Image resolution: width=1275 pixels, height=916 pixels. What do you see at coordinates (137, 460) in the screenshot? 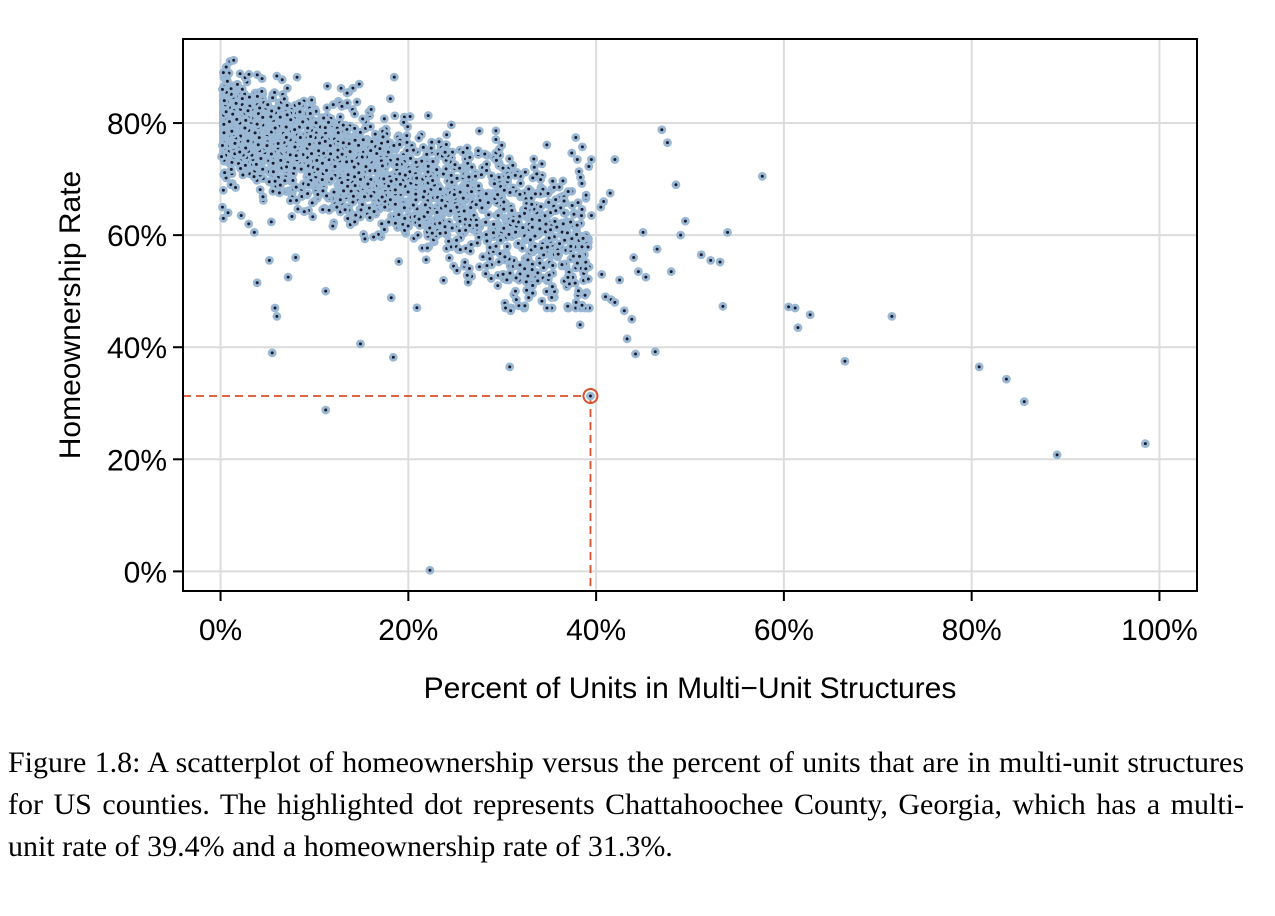
I see `y-tick-label: 20%` at bounding box center [137, 460].